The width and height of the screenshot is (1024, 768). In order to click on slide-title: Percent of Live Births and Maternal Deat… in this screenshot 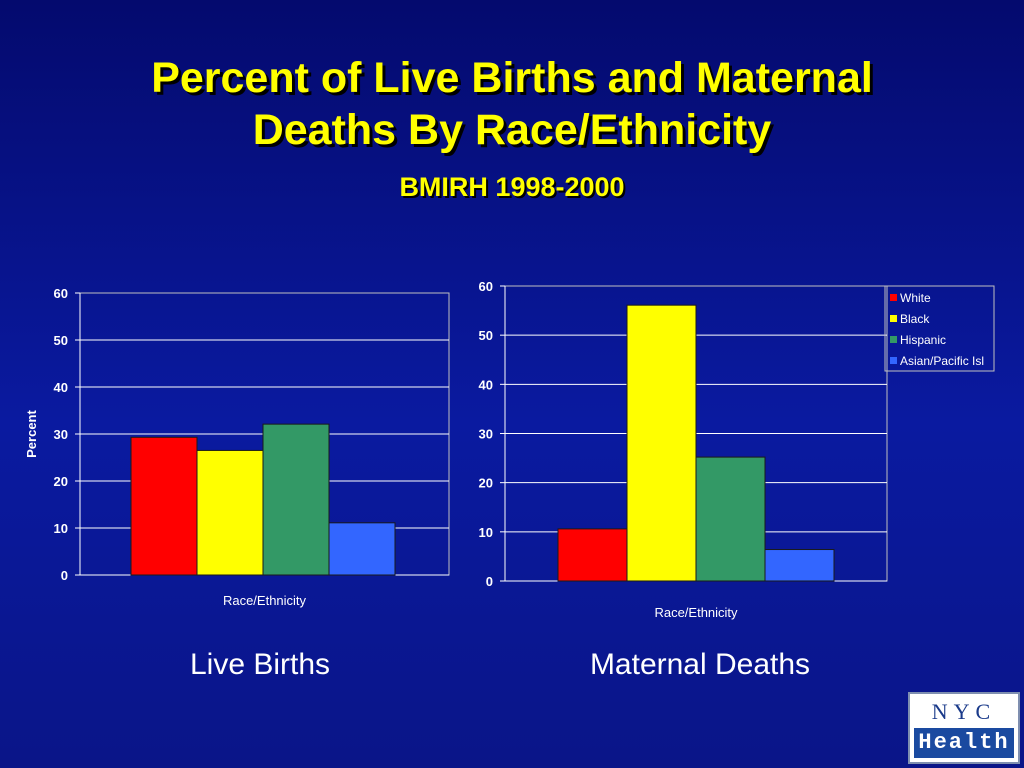, I will do `click(512, 104)`.